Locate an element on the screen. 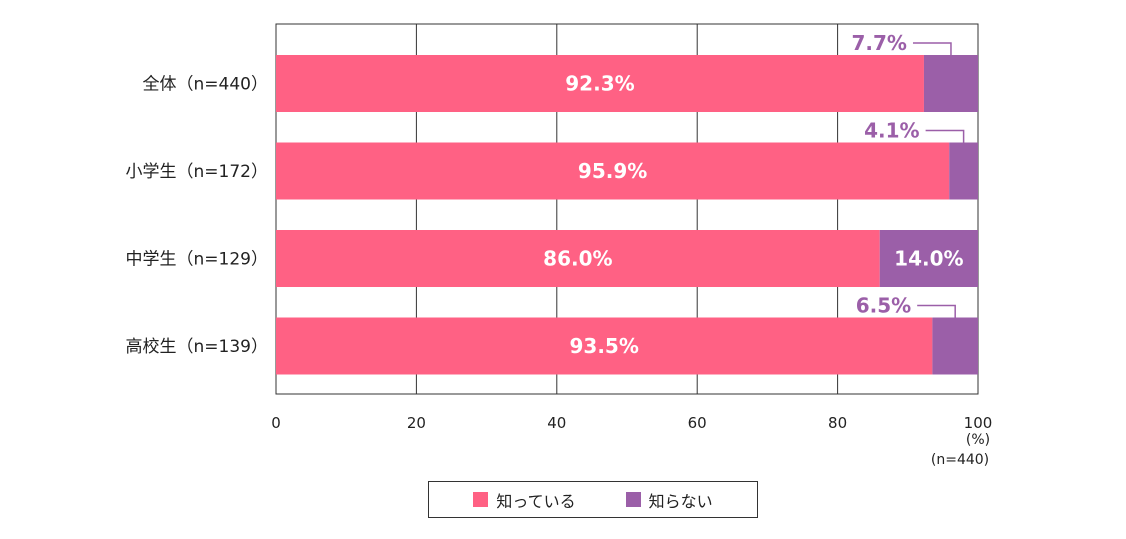  sample-size-label: (n=440) is located at coordinates (960, 460).